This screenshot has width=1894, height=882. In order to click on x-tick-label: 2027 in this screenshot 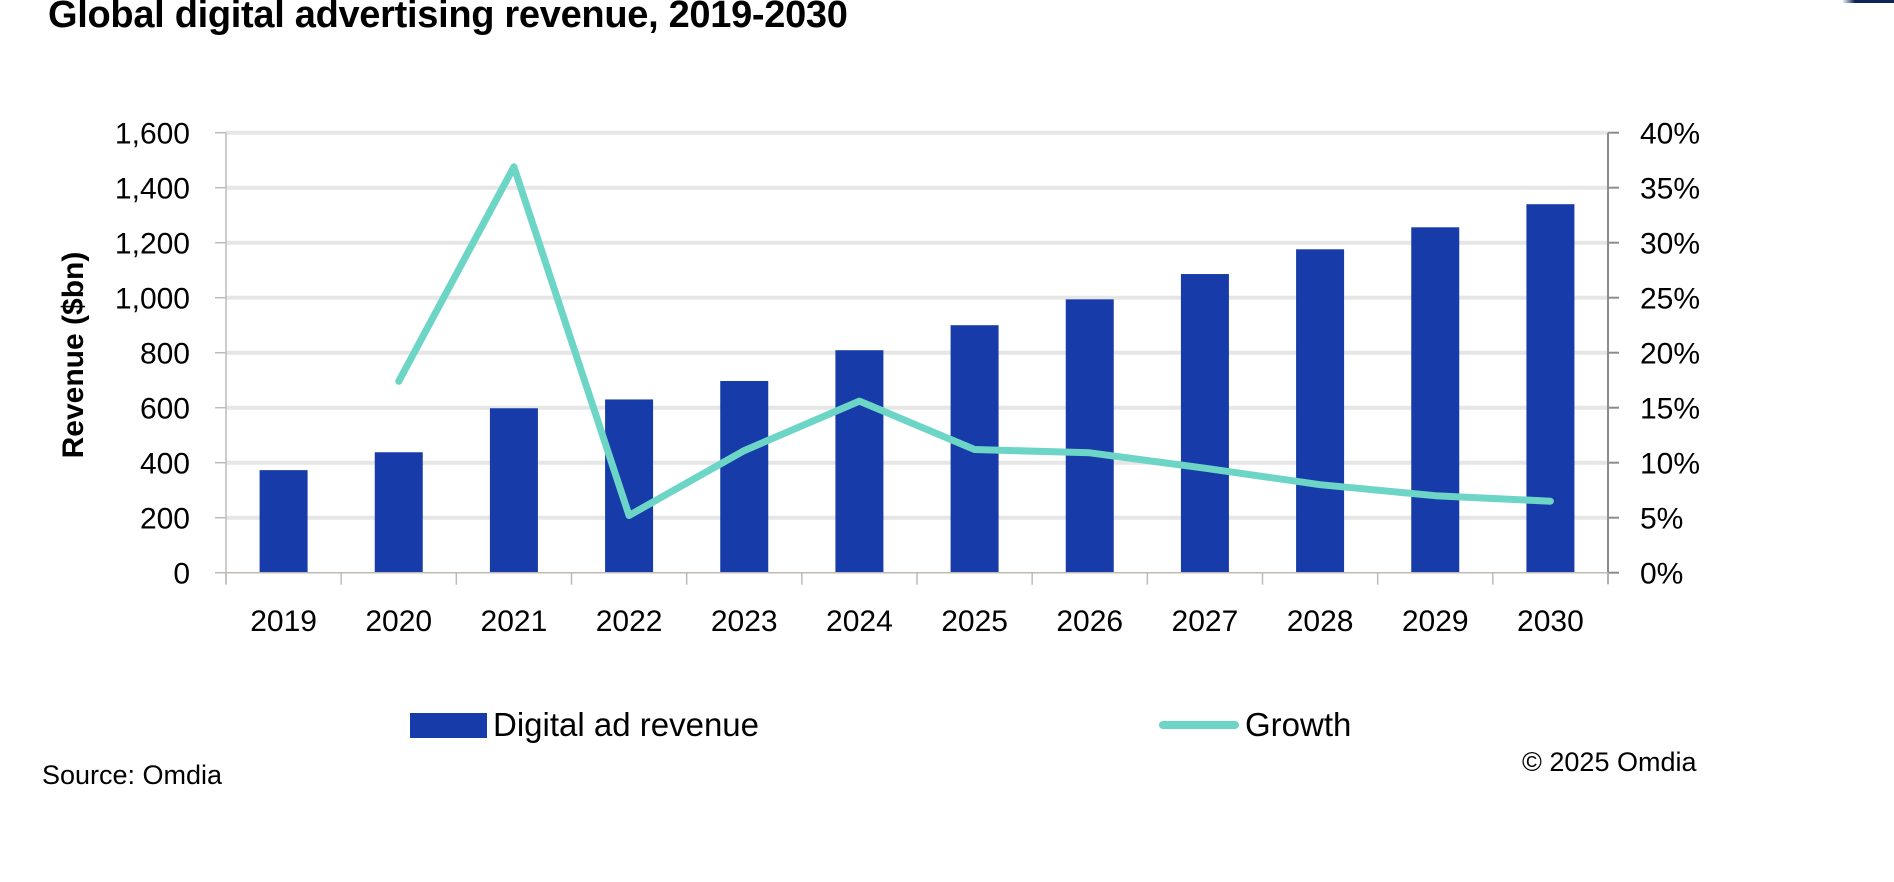, I will do `click(1205, 621)`.